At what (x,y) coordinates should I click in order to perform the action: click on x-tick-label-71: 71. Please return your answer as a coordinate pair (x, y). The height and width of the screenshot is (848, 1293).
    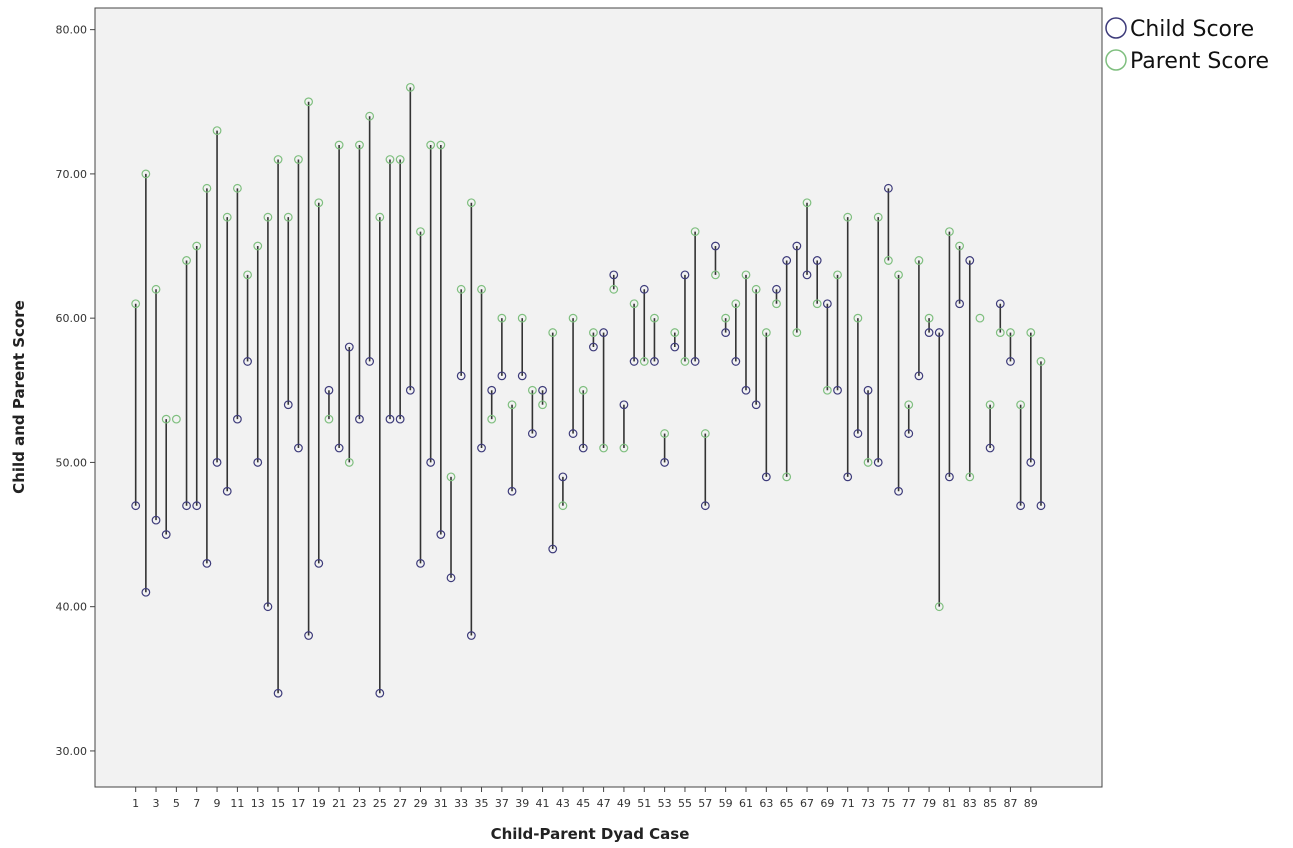
    Looking at the image, I should click on (848, 803).